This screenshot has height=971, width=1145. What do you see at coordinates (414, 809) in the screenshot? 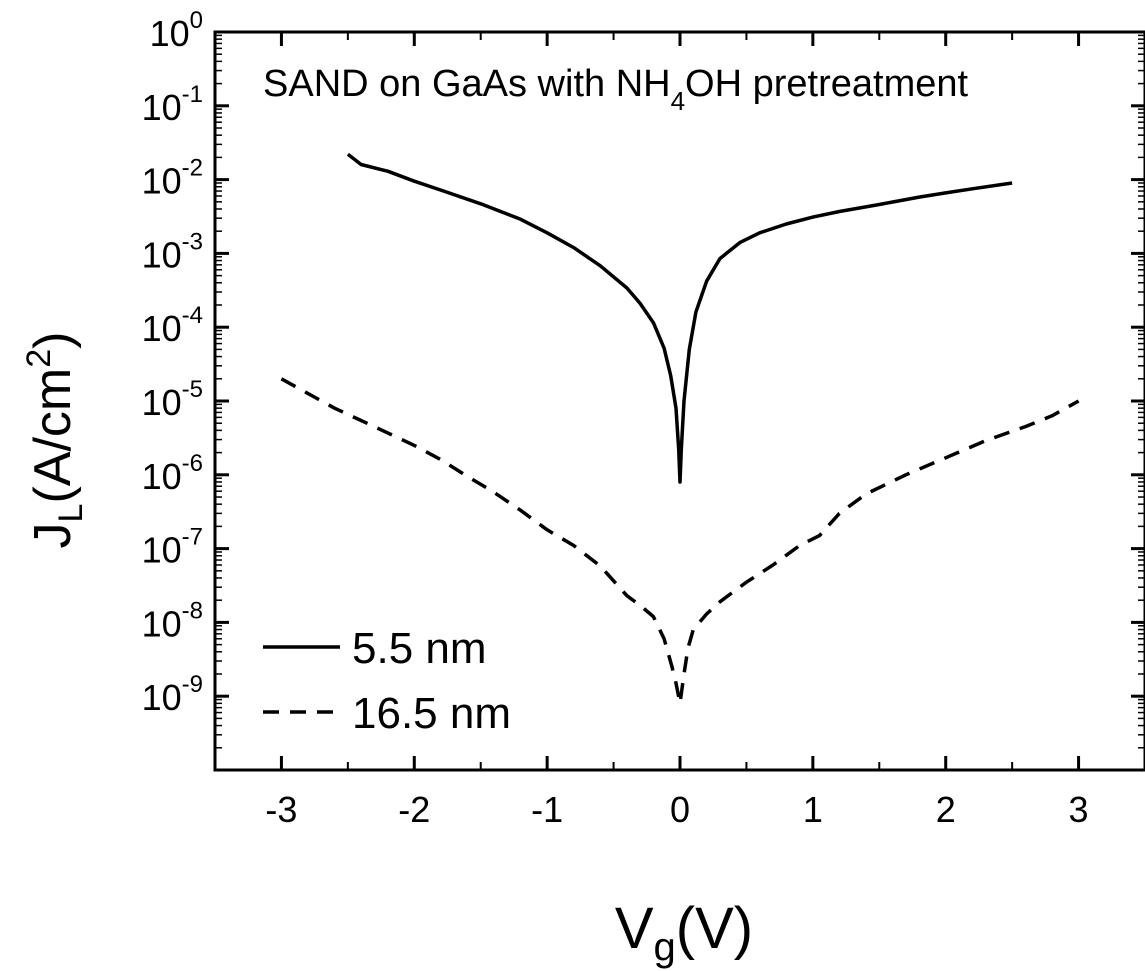
I see `x-tick-label: -2` at bounding box center [414, 809].